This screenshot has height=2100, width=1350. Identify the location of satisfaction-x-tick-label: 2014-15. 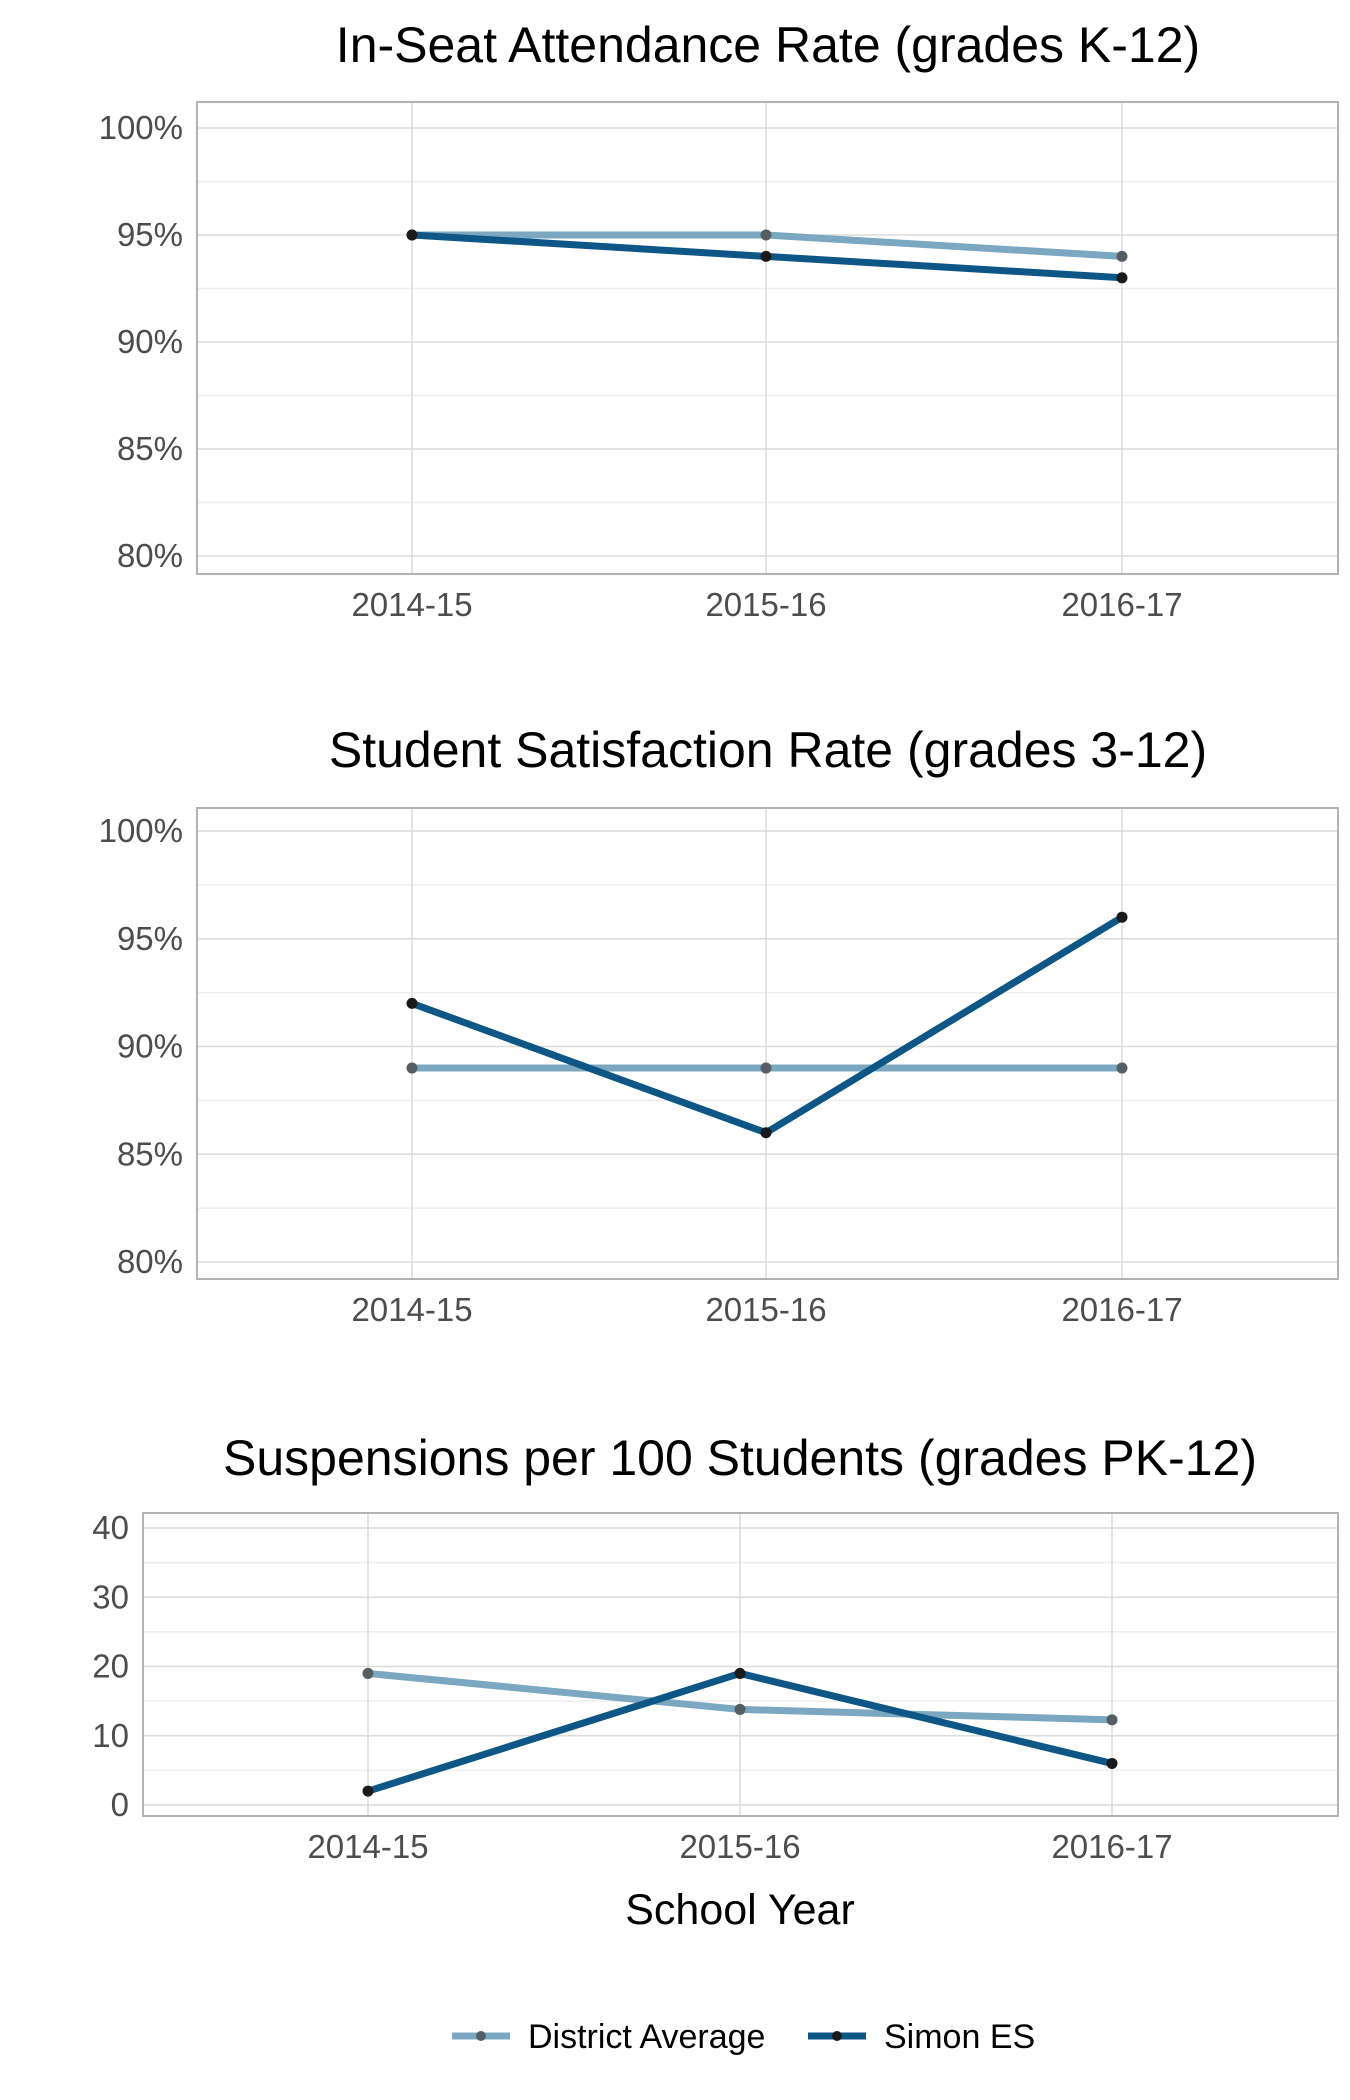
(411, 1309).